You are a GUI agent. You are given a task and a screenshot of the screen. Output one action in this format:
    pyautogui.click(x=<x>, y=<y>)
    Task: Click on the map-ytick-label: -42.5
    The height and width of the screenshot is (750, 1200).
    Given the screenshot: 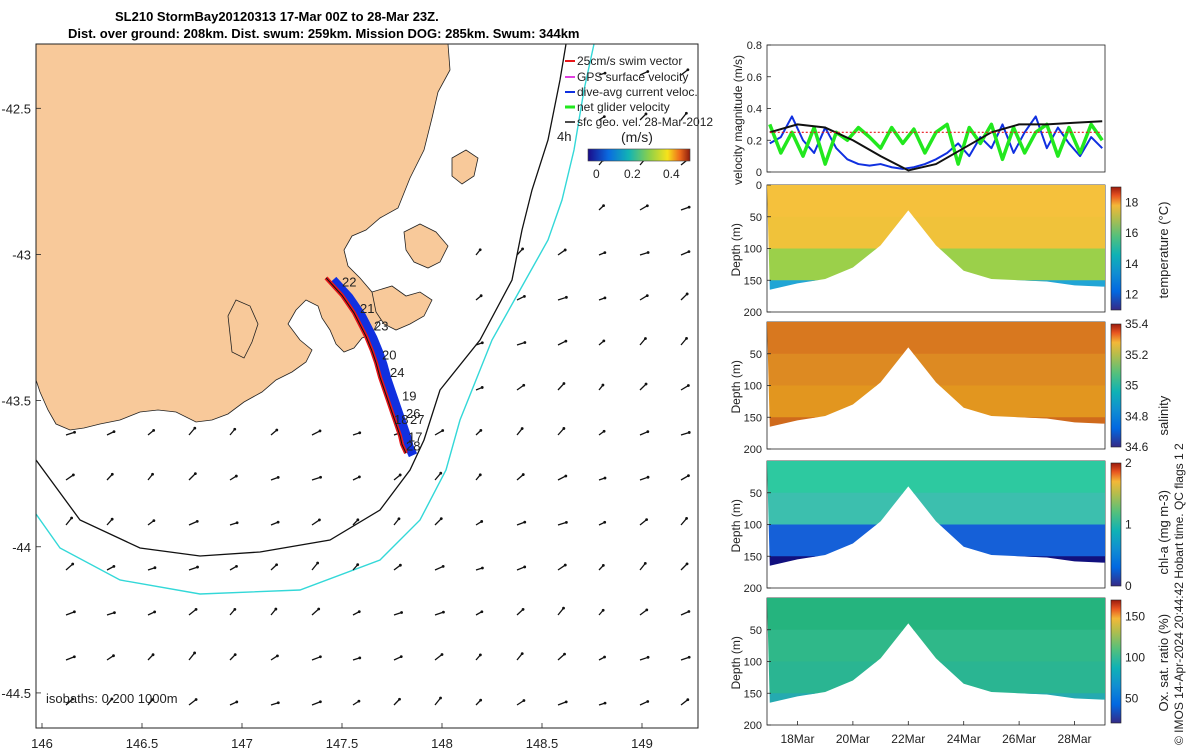 What is the action you would take?
    pyautogui.click(x=16, y=108)
    